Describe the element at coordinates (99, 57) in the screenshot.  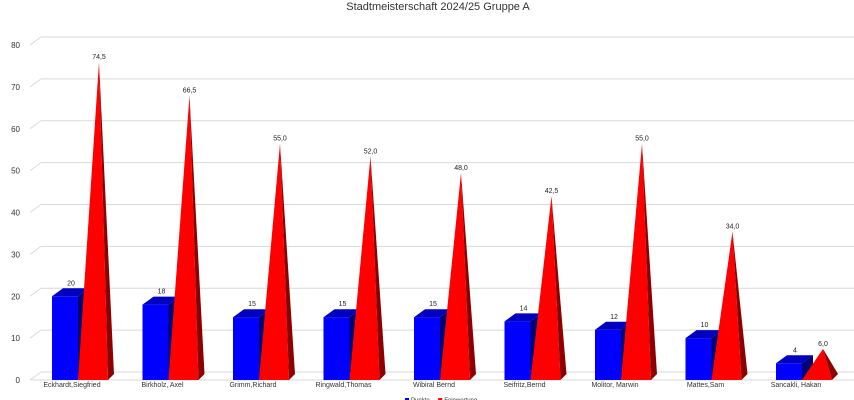
I see `data-label-feinwertung: 74,5` at that location.